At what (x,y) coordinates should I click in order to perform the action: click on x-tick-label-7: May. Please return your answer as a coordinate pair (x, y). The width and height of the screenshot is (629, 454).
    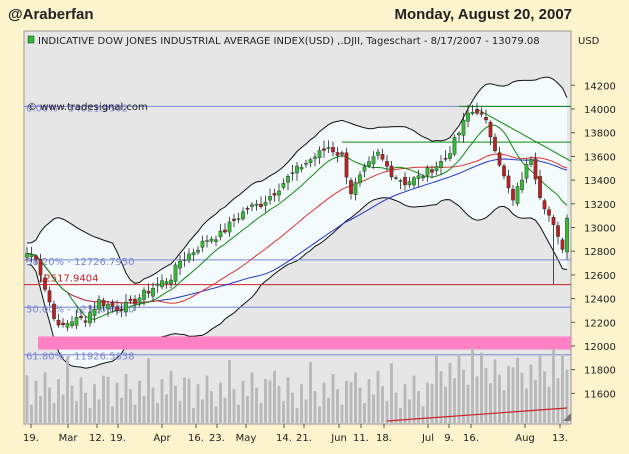
    Looking at the image, I should click on (246, 438).